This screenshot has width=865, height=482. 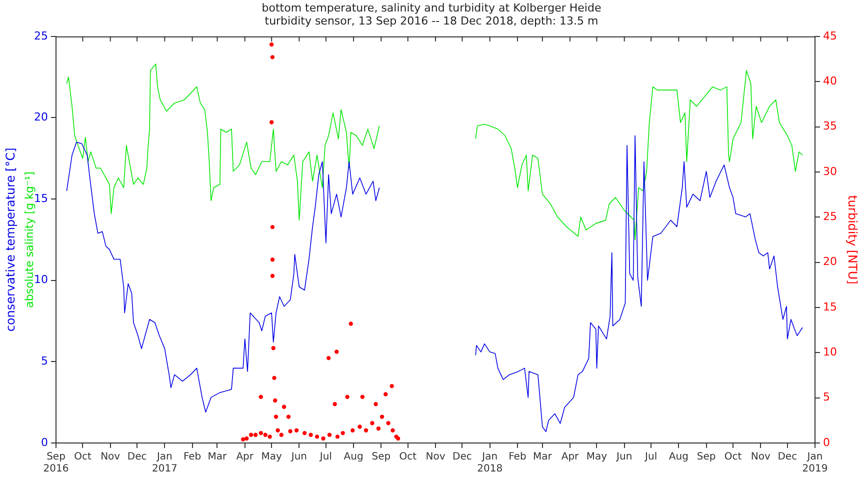 What do you see at coordinates (830, 35) in the screenshot?
I see `y2-tick-label: 45` at bounding box center [830, 35].